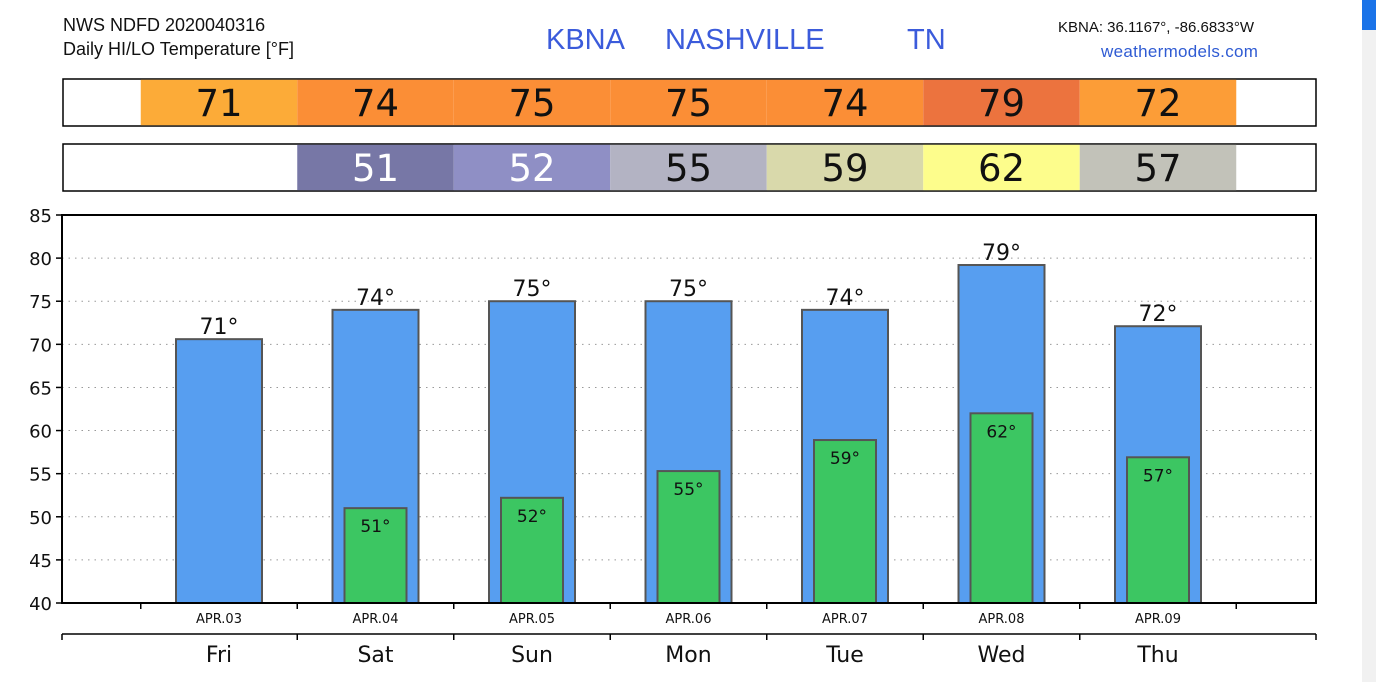 The image size is (1376, 682). I want to click on lo-bar-label: 62°, so click(1001, 432).